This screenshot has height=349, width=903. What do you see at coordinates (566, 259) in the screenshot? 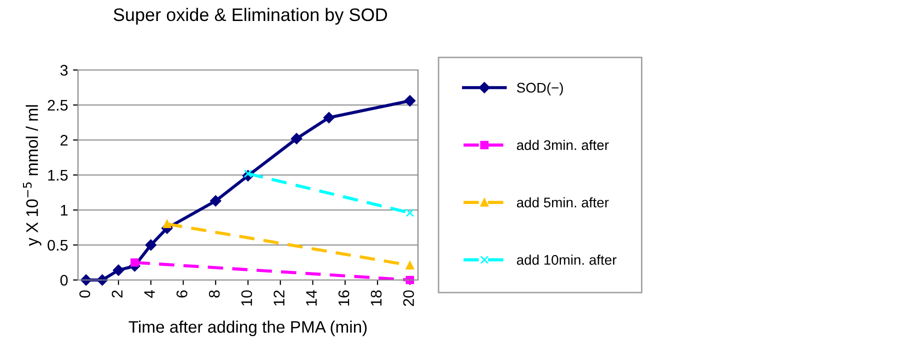
I see `legend-label: add 10min. after` at bounding box center [566, 259].